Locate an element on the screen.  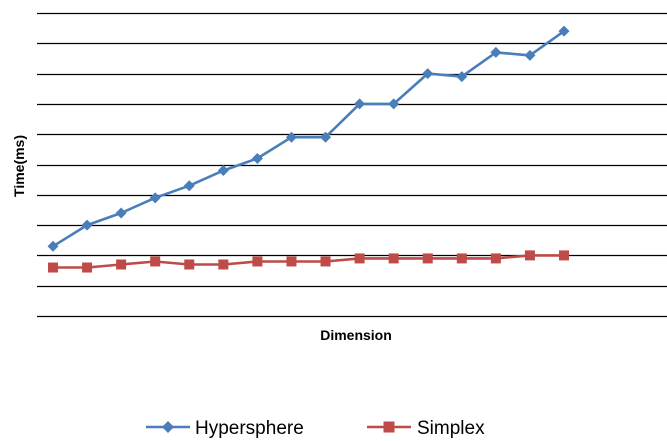
legend: Hypersphere Simplex is located at coordinates (315, 428).